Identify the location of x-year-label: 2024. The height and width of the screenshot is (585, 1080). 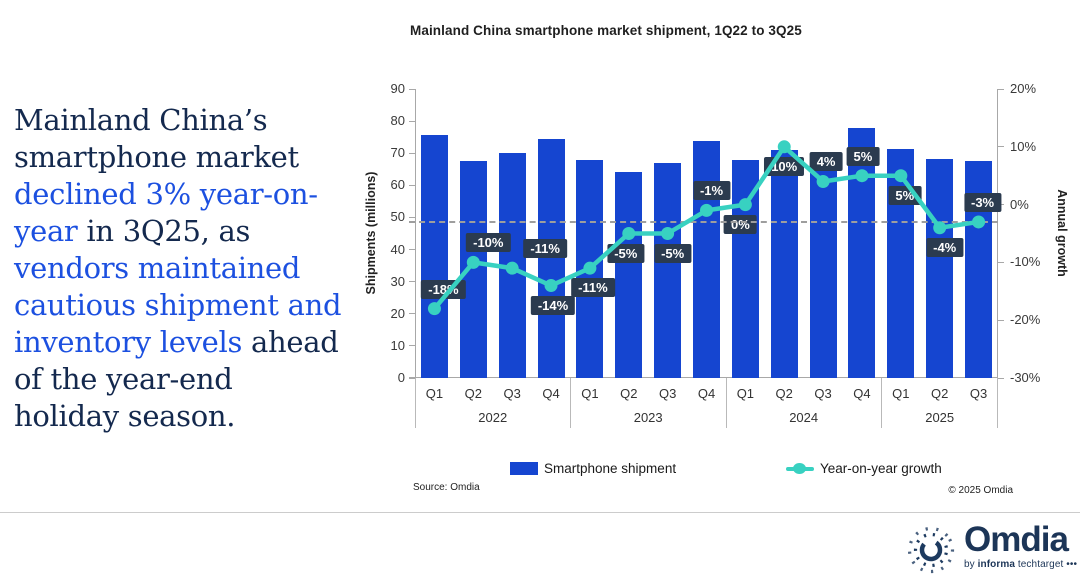
(804, 417).